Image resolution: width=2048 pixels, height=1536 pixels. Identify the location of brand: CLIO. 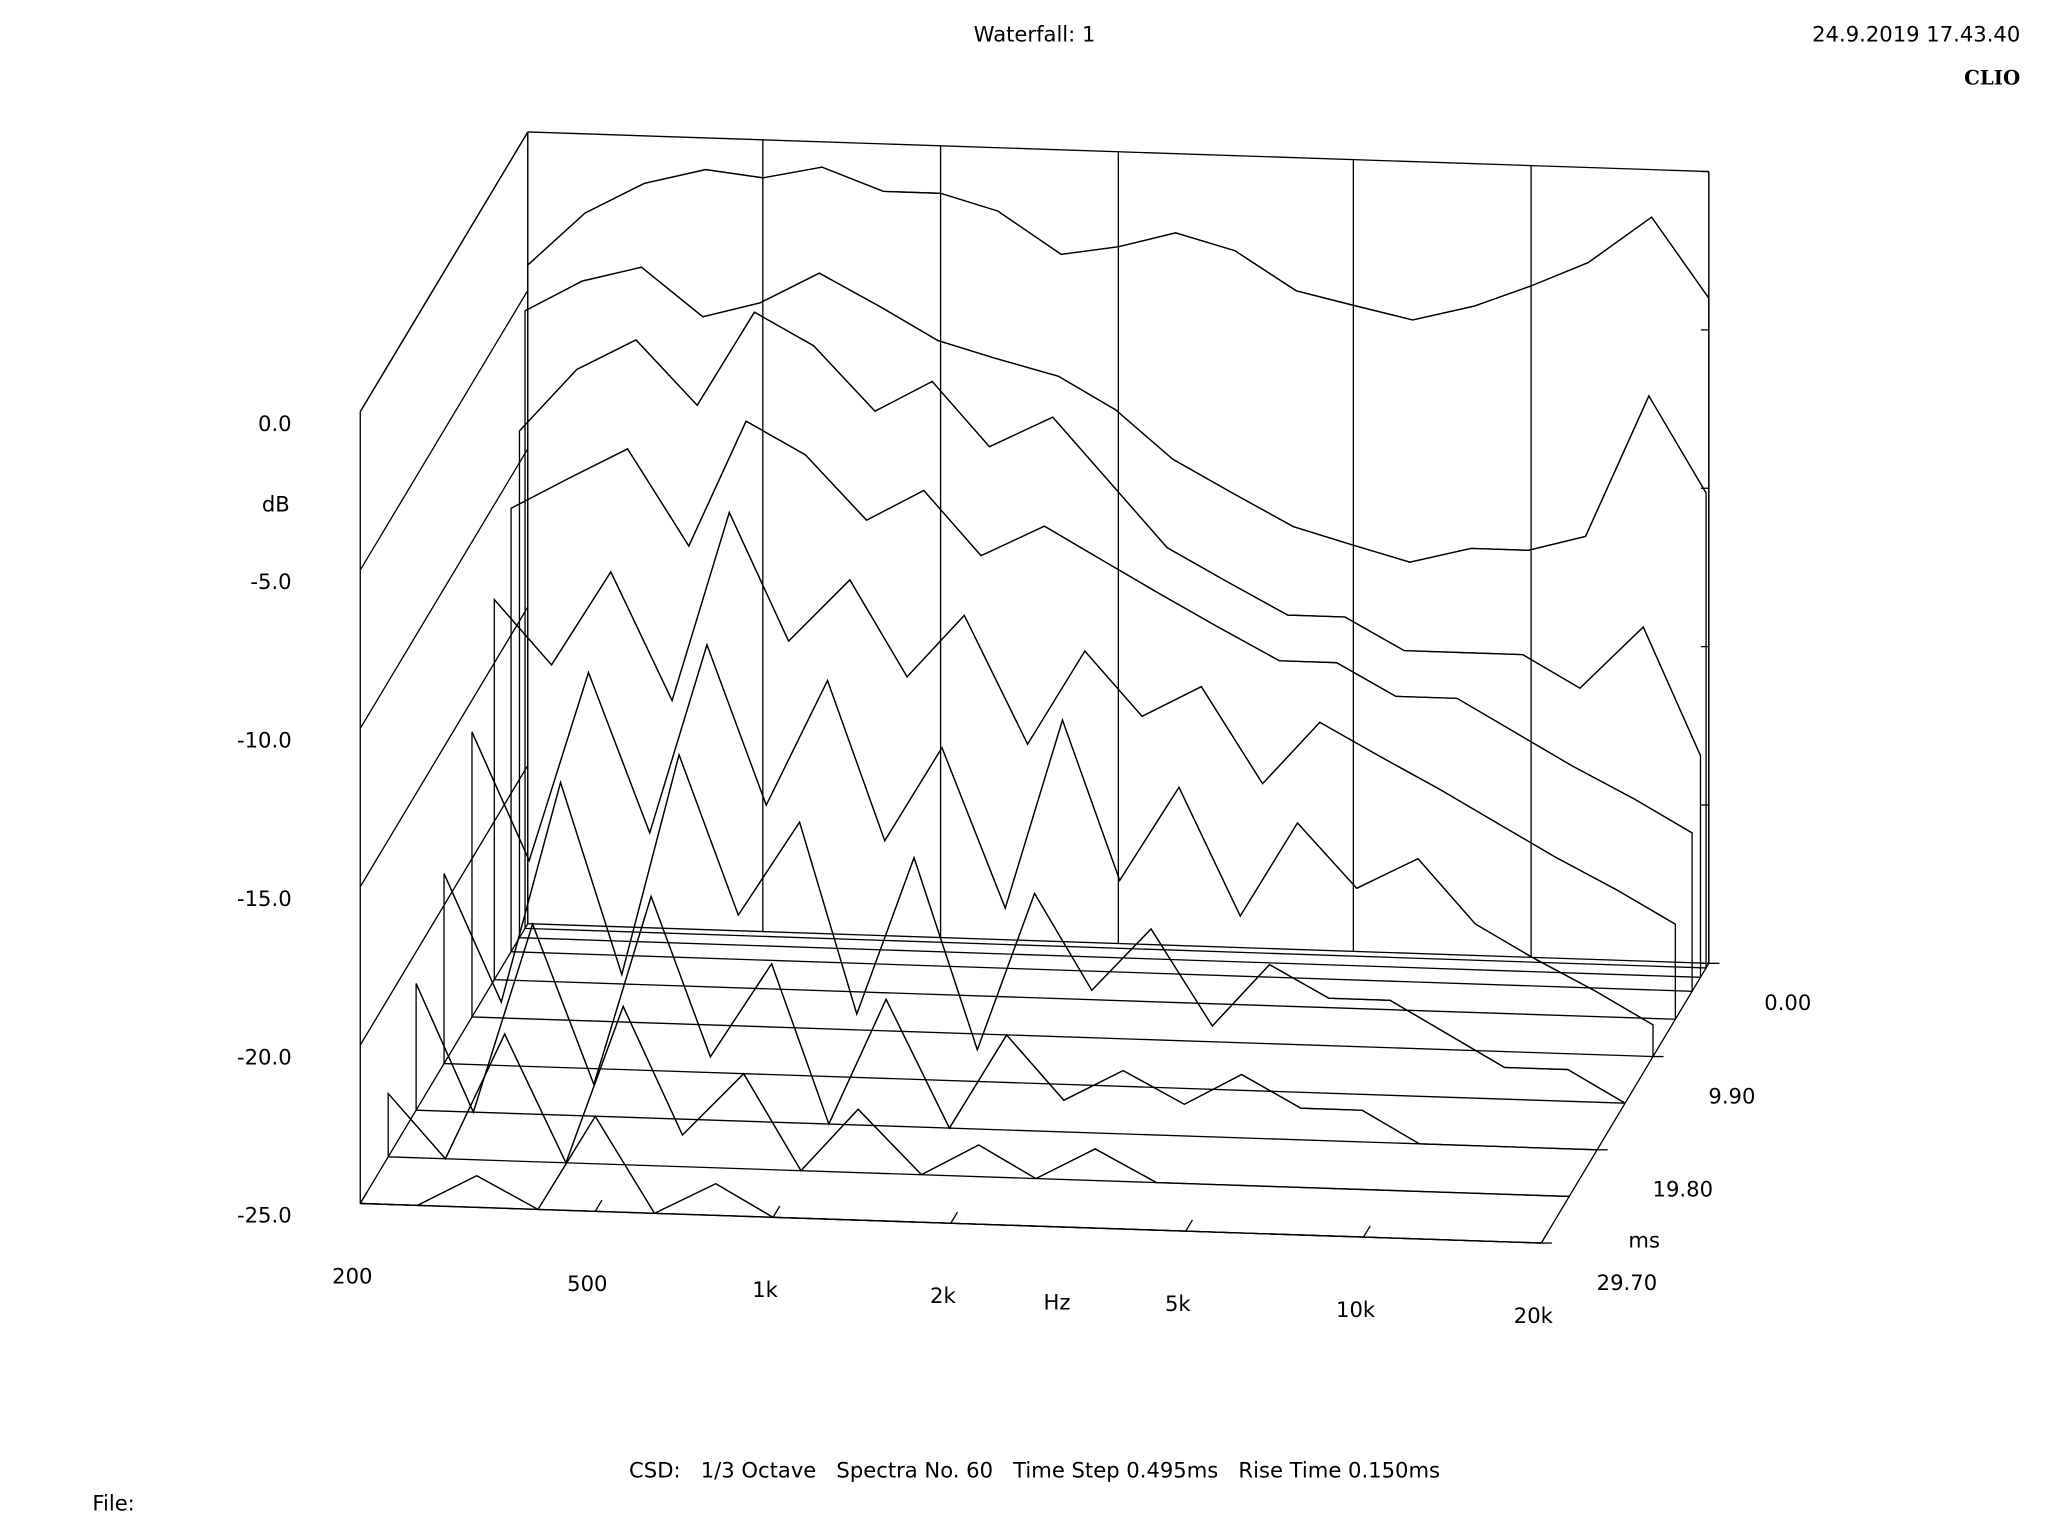
(1992, 78).